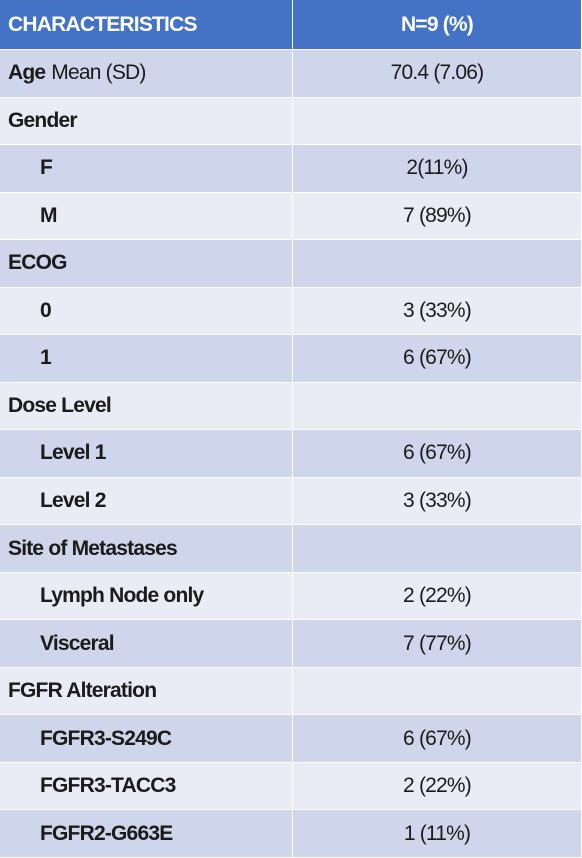  Describe the element at coordinates (77, 643) in the screenshot. I see `row-label: Visceral` at that location.